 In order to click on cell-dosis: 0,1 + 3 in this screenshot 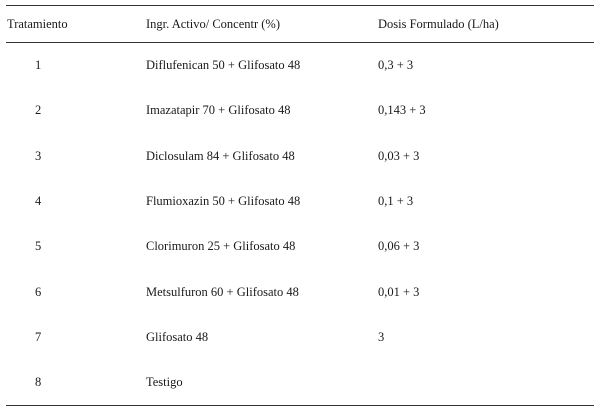, I will do `click(396, 201)`.